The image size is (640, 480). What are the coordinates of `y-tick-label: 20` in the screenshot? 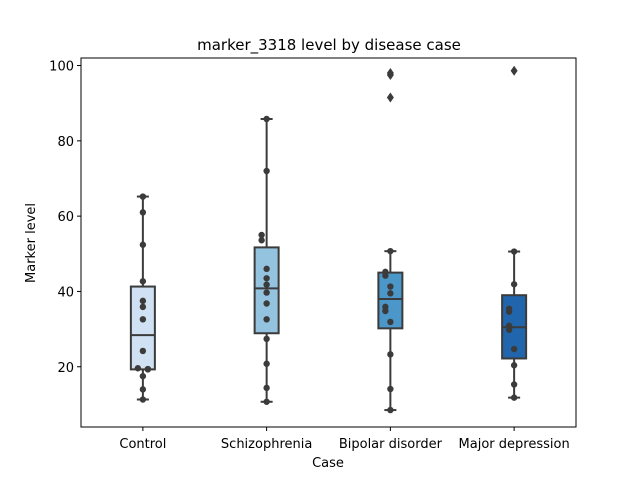 It's located at (65, 368).